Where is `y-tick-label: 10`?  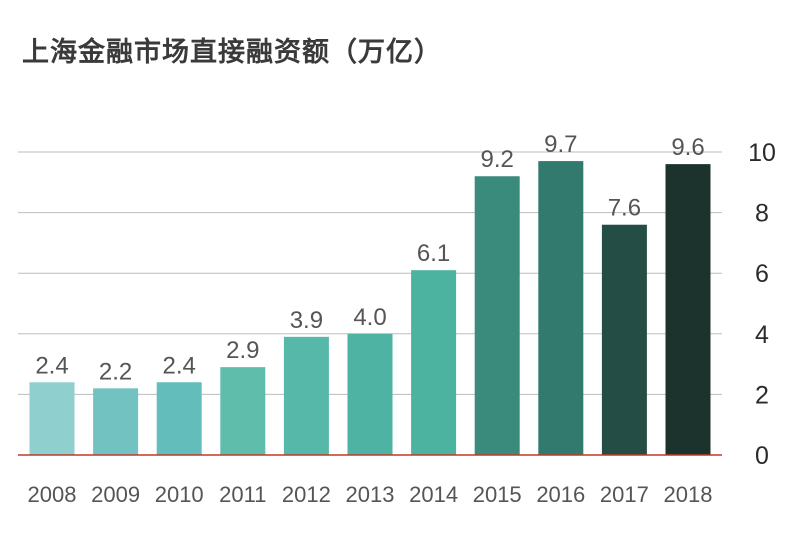 y-tick-label: 10 is located at coordinates (762, 153).